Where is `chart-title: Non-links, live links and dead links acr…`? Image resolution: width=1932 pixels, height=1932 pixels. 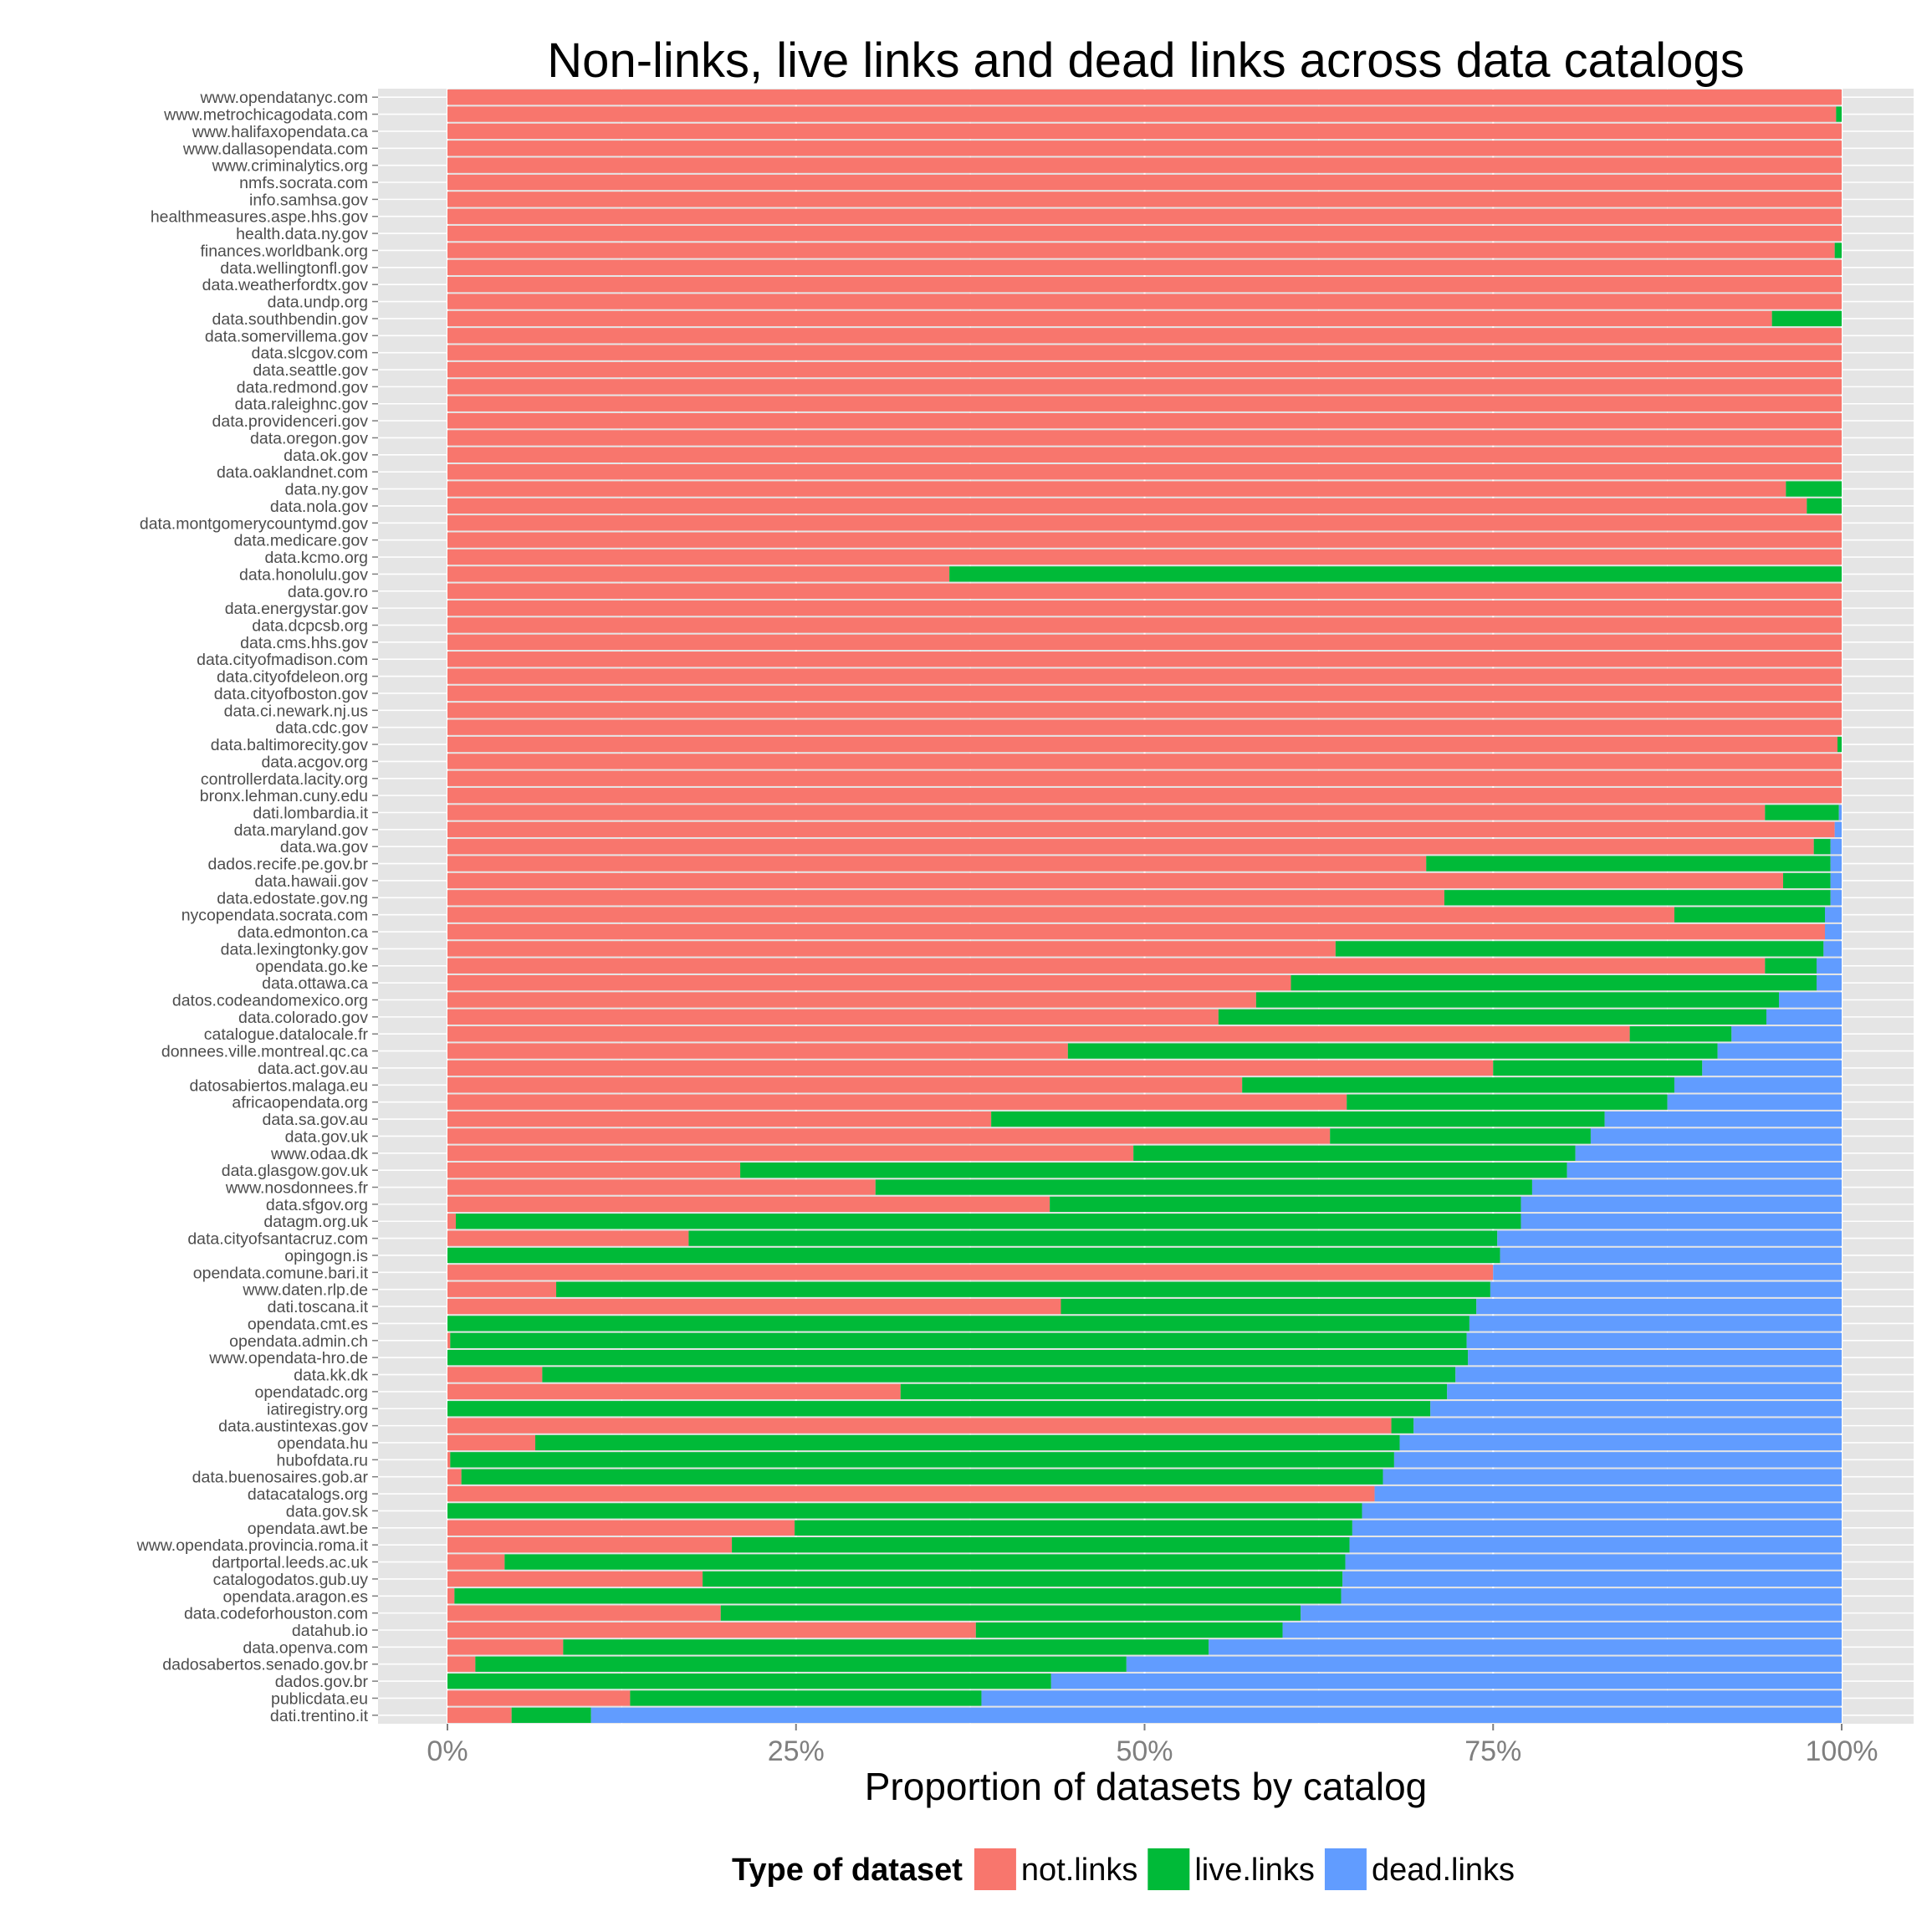 chart-title: Non-links, live links and dead links acr… is located at coordinates (1145, 60).